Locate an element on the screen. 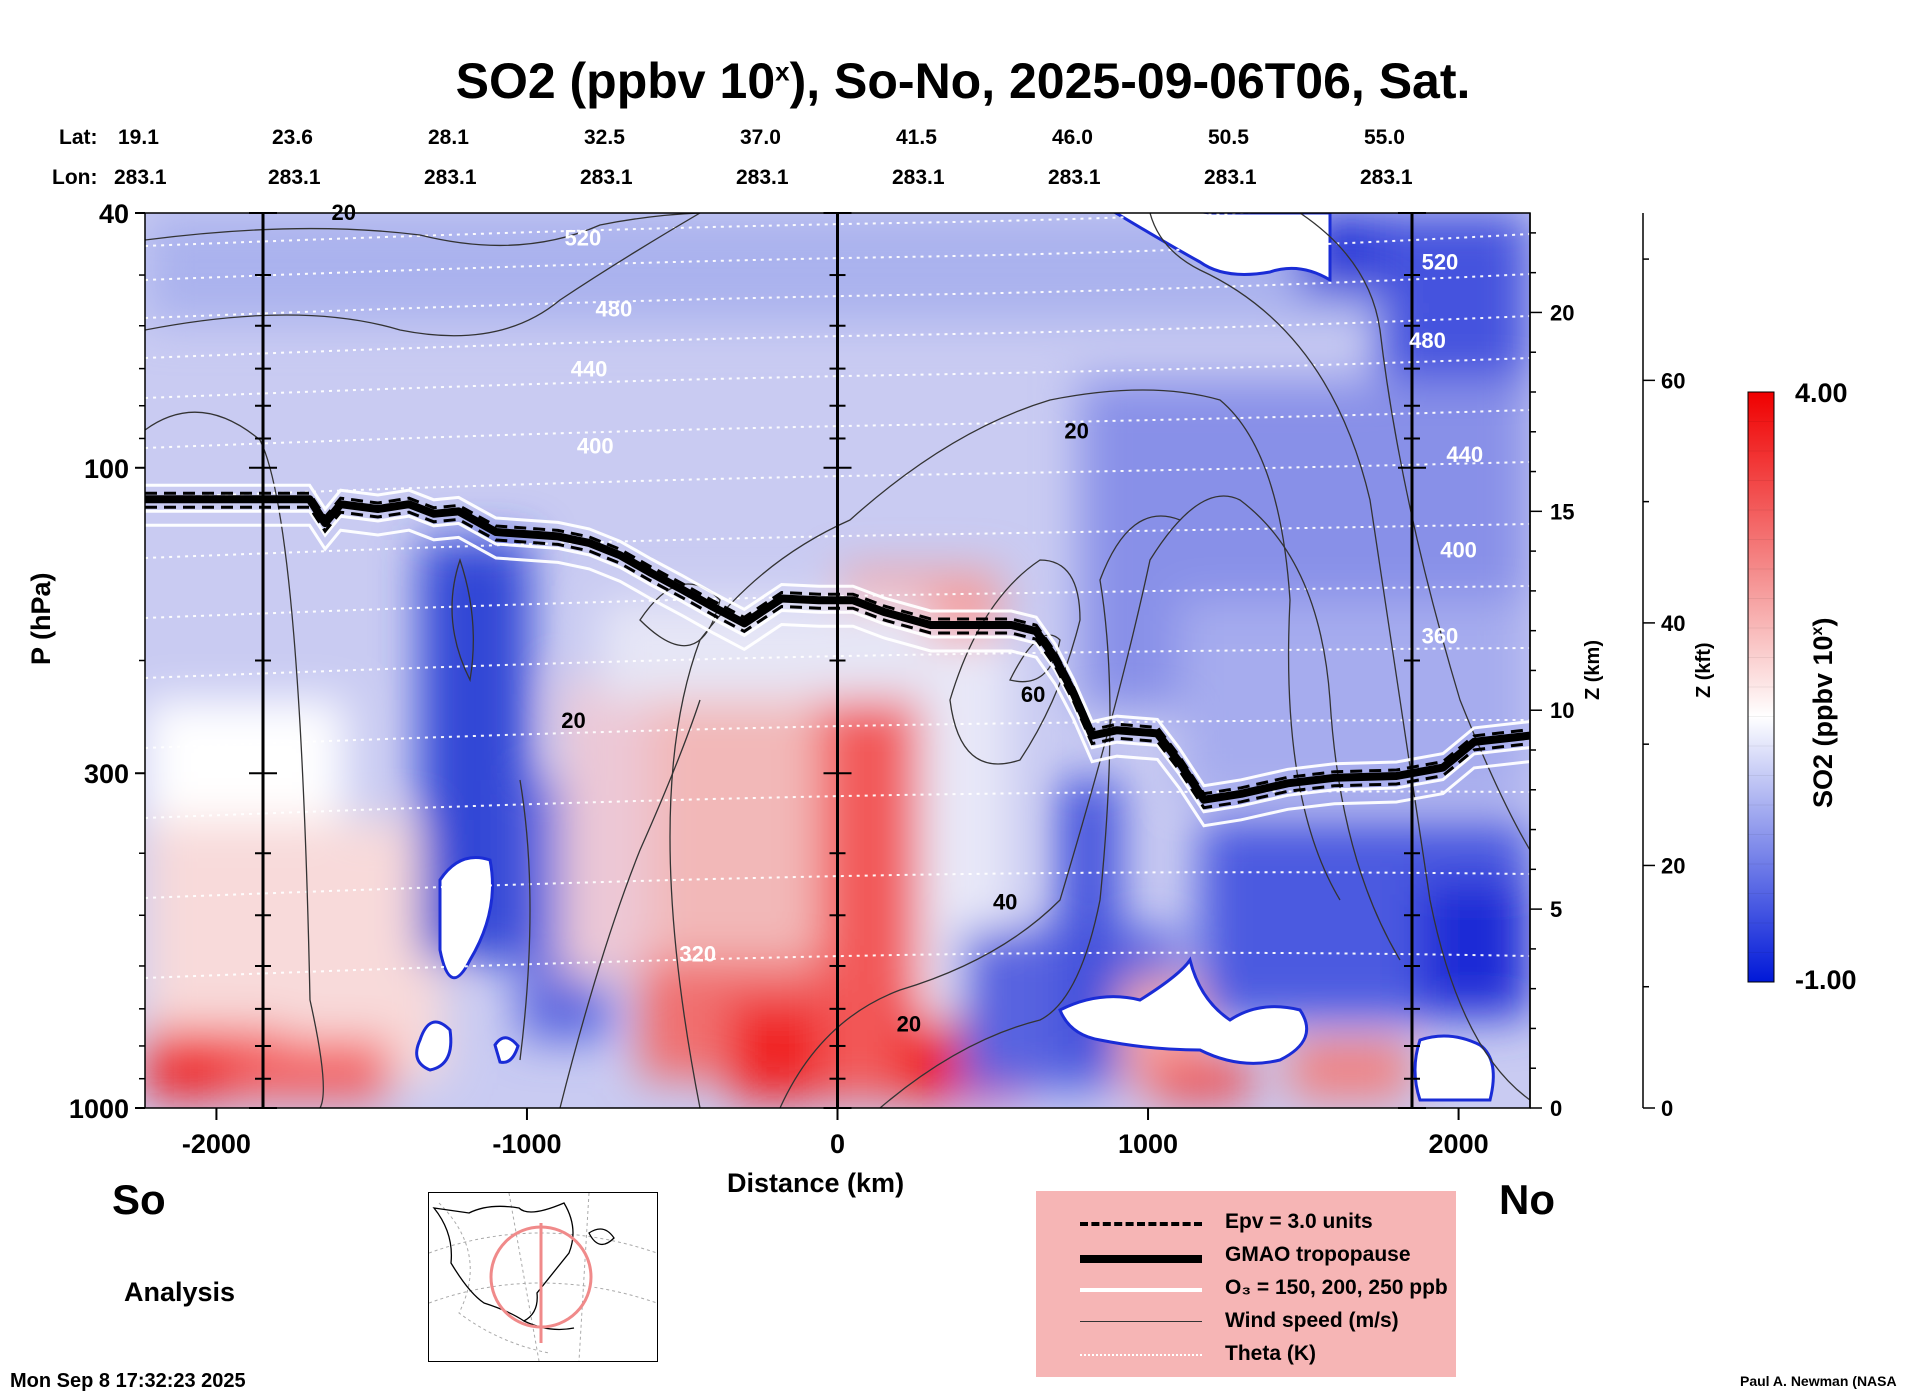 The image size is (1926, 1394). theta-label: 360 is located at coordinates (1440, 635).